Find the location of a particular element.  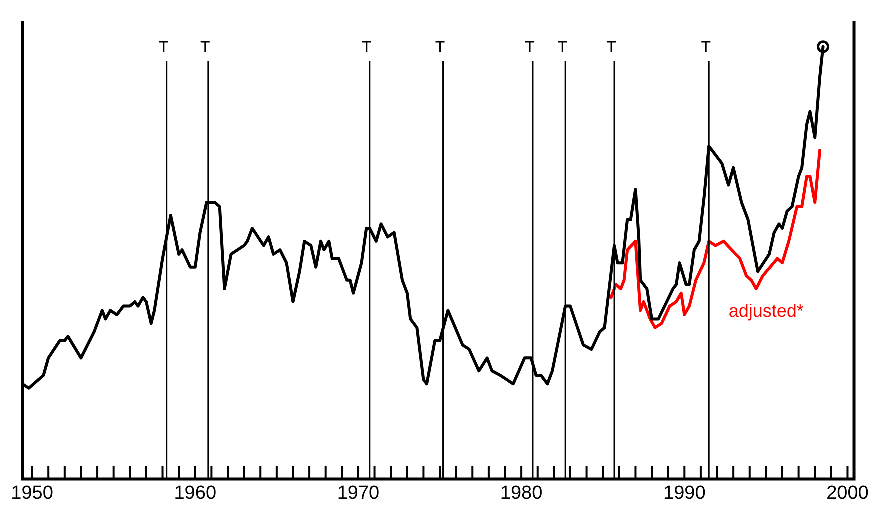

x-tick-label: 1950 is located at coordinates (32, 493).